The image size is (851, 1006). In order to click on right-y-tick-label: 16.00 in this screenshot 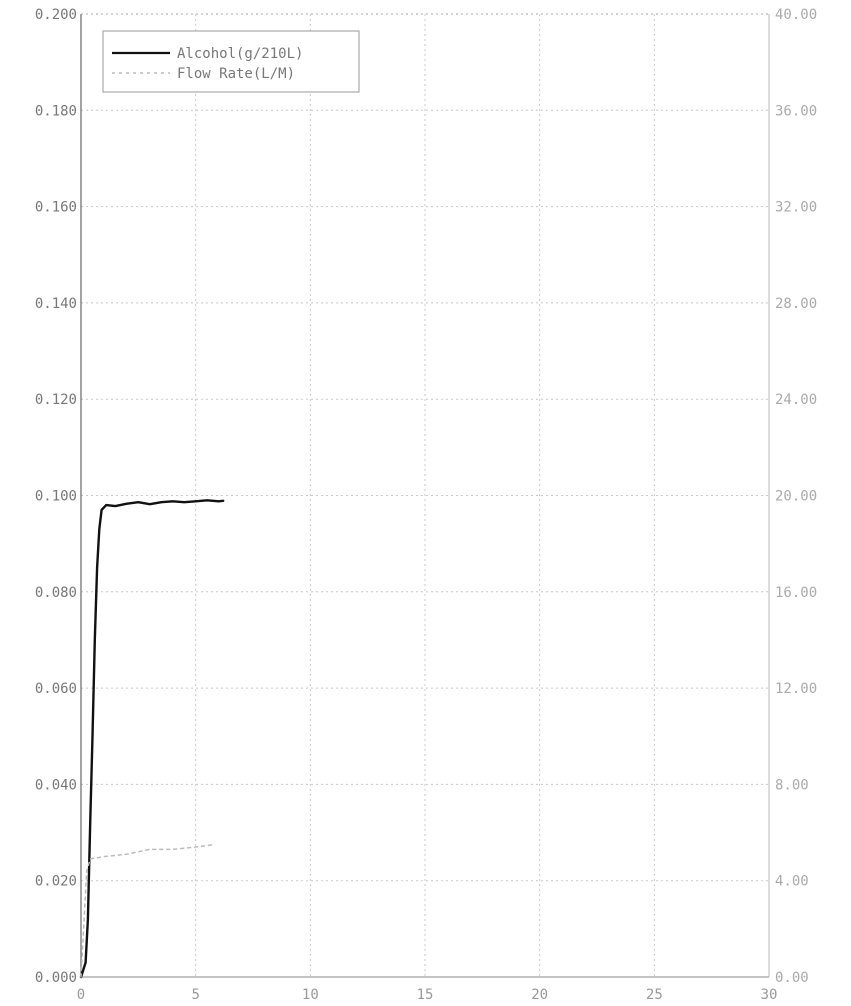, I will do `click(796, 593)`.